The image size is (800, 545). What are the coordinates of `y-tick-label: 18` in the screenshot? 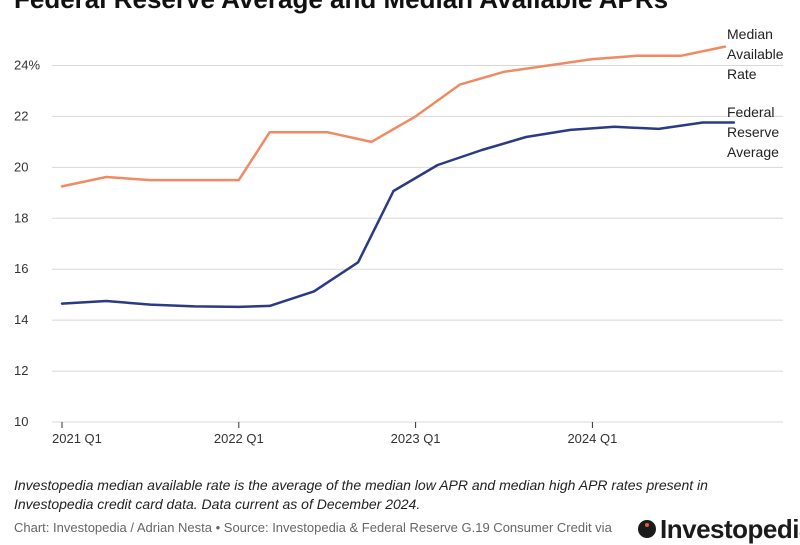 It's located at (21, 217).